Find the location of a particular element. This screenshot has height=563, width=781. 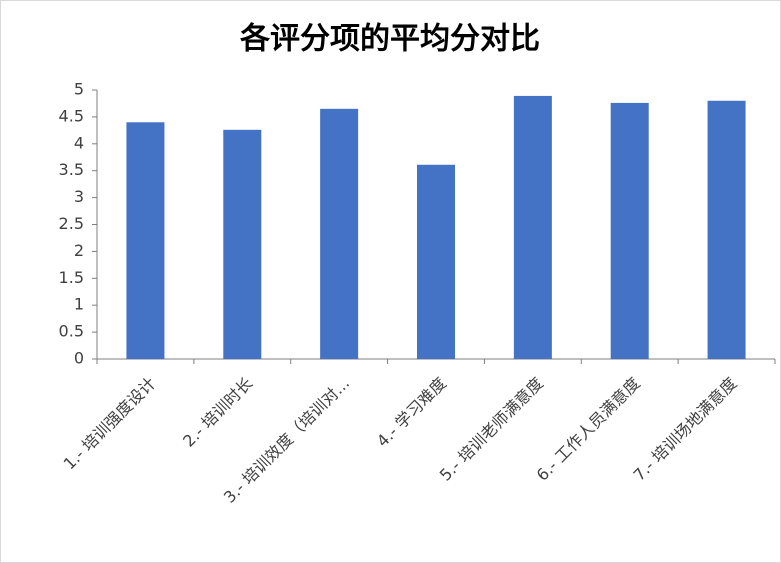

y-tick-label: 5 is located at coordinates (79, 89).